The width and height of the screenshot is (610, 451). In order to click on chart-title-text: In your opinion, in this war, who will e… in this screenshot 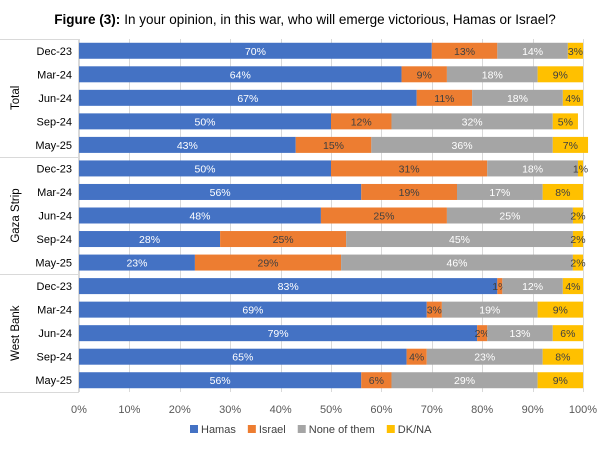, I will do `click(339, 19)`.